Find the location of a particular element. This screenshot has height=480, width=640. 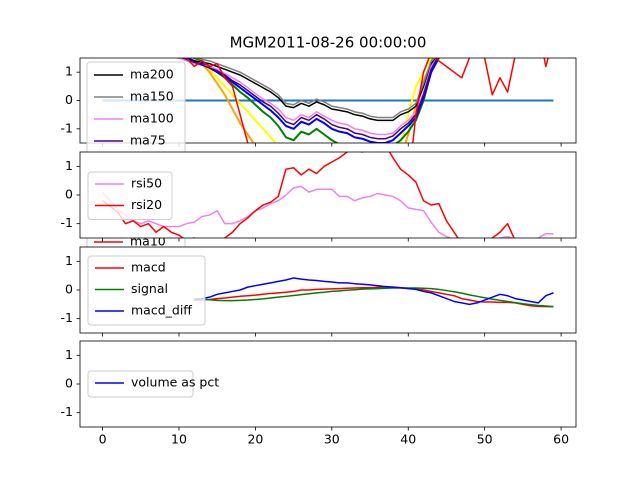

legend-label: macd_diff is located at coordinates (161, 310).